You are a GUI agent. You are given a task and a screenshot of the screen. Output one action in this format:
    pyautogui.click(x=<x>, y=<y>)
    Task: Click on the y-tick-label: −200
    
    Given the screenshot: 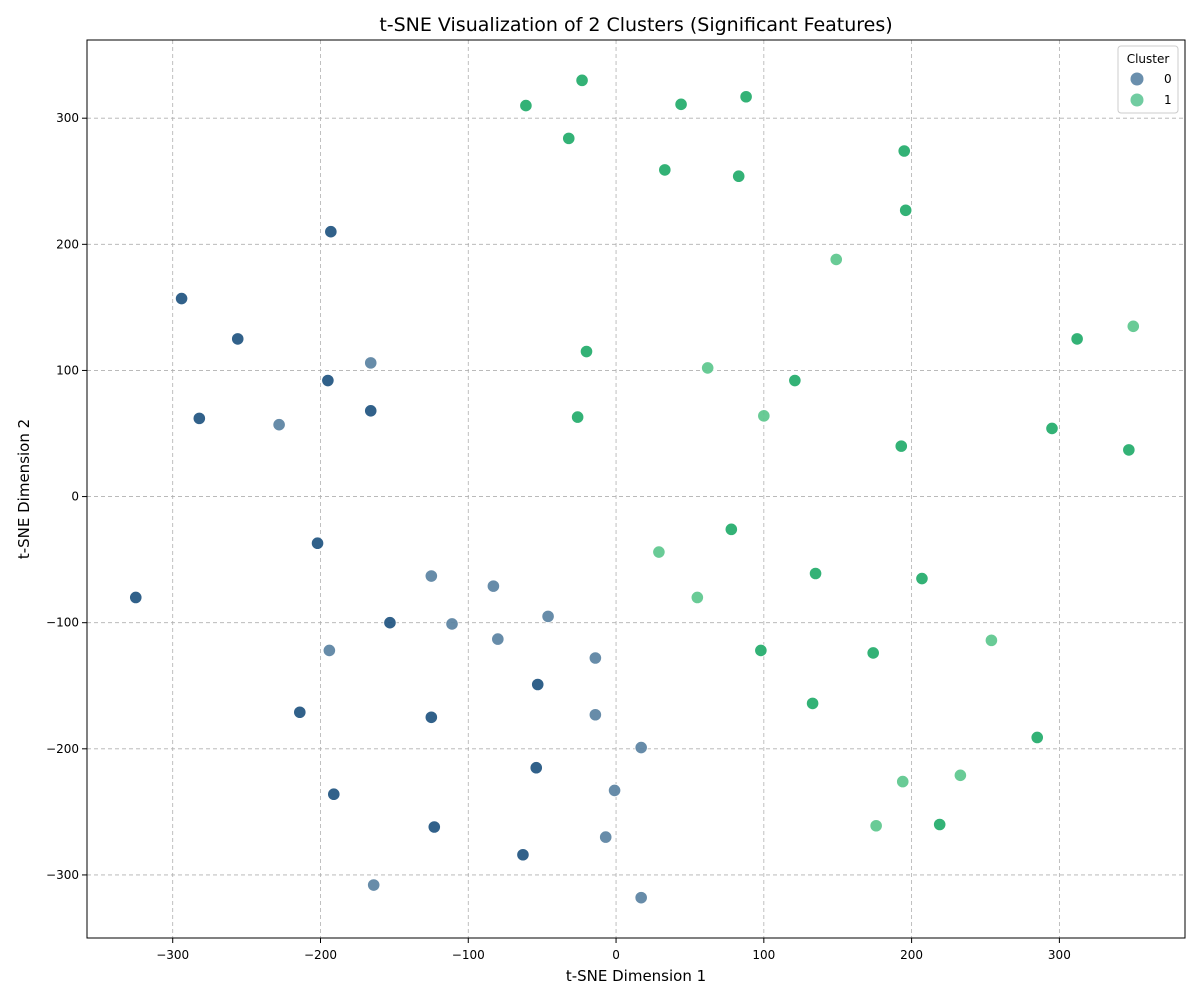 What is the action you would take?
    pyautogui.click(x=62, y=749)
    